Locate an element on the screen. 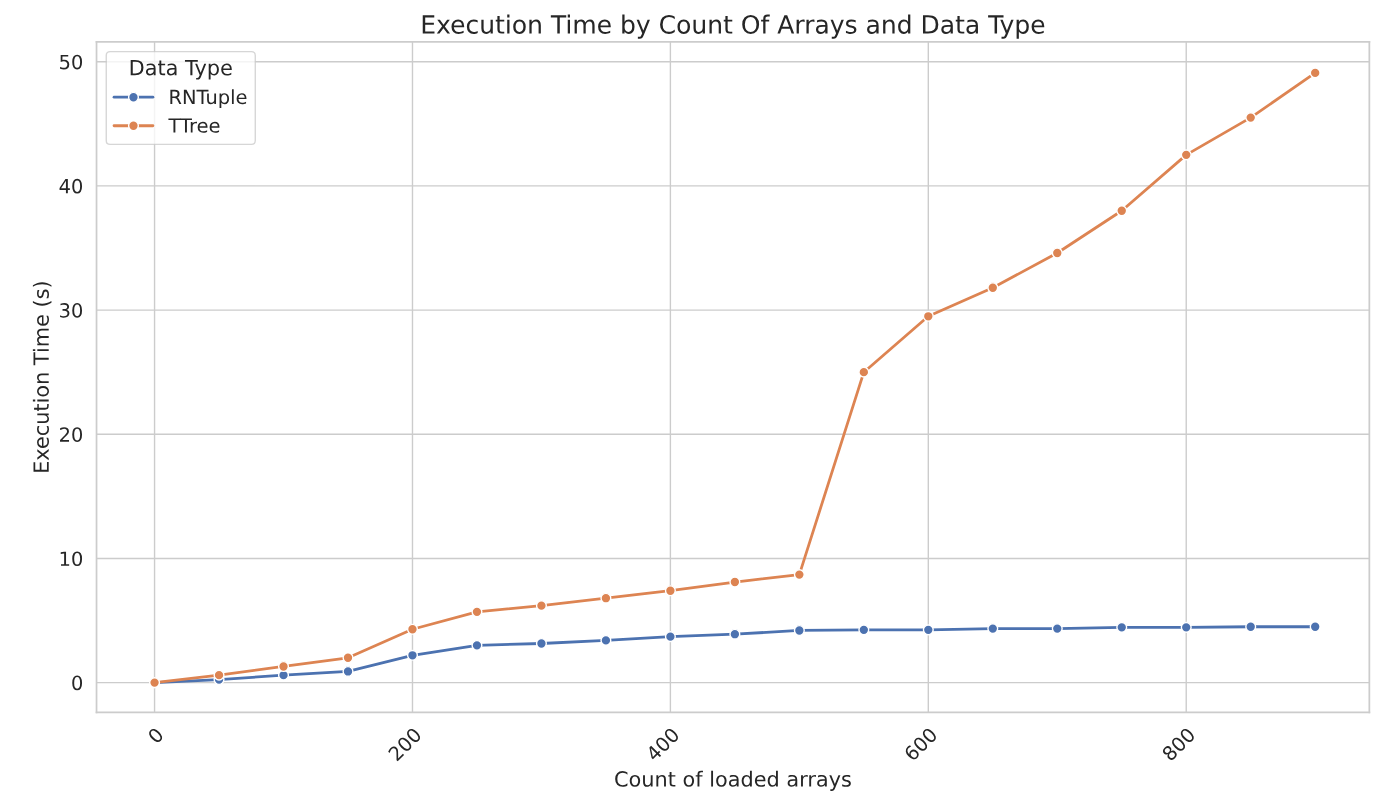 This screenshot has width=1379, height=805. y-tick-label: 40 is located at coordinates (71, 186).